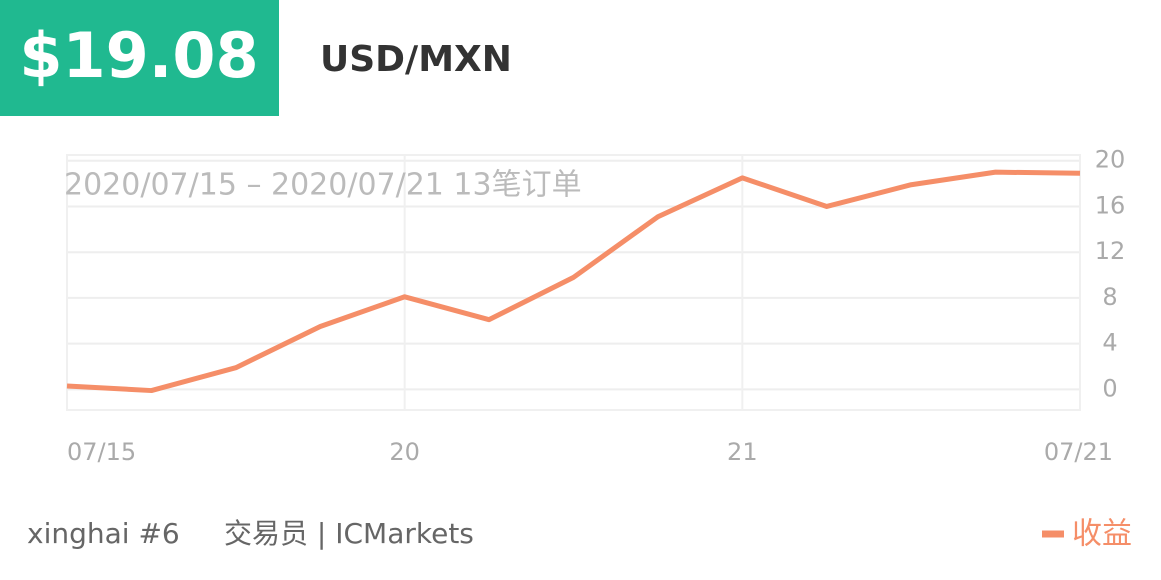  What do you see at coordinates (1110, 251) in the screenshot?
I see `y-tick-label: 12` at bounding box center [1110, 251].